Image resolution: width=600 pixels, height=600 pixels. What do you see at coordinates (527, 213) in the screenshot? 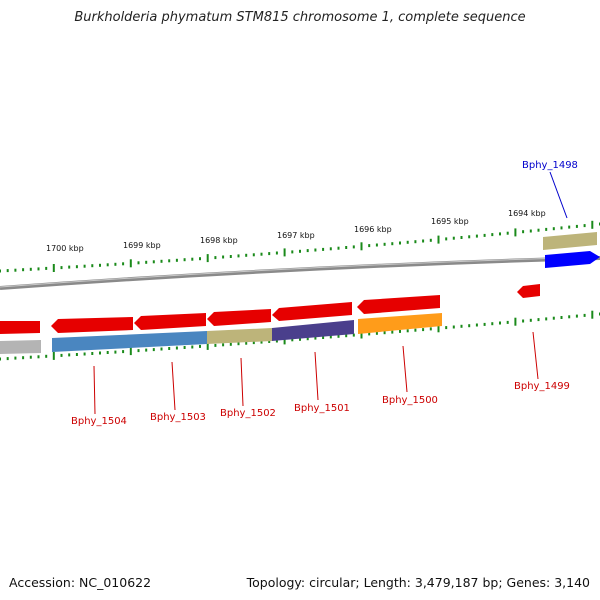
I see `tick-label: 1694 kbp` at bounding box center [527, 213].